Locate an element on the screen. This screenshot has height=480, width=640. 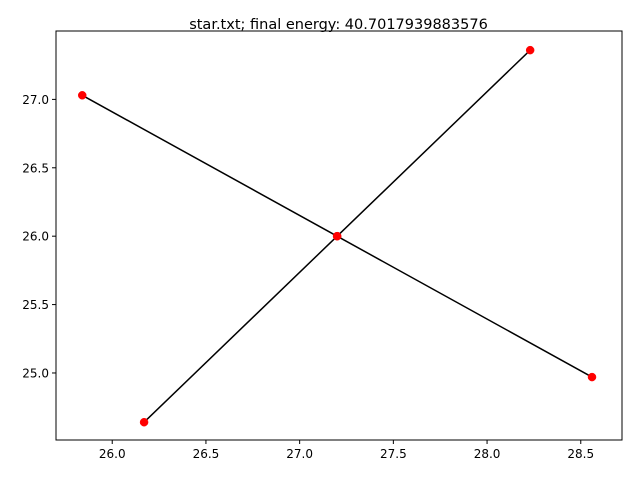
y-axis-ticks: 25.0 25.5 26.0 26.5 27.0 is located at coordinates (39, 236).